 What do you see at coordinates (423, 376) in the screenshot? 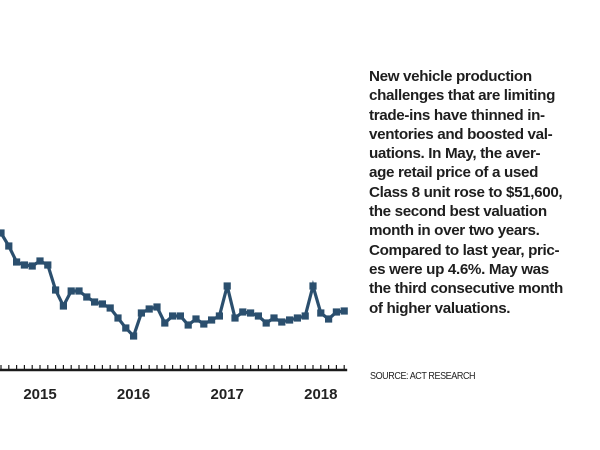
I see `source-note: SOURCE: ACT RESEARCH` at bounding box center [423, 376].